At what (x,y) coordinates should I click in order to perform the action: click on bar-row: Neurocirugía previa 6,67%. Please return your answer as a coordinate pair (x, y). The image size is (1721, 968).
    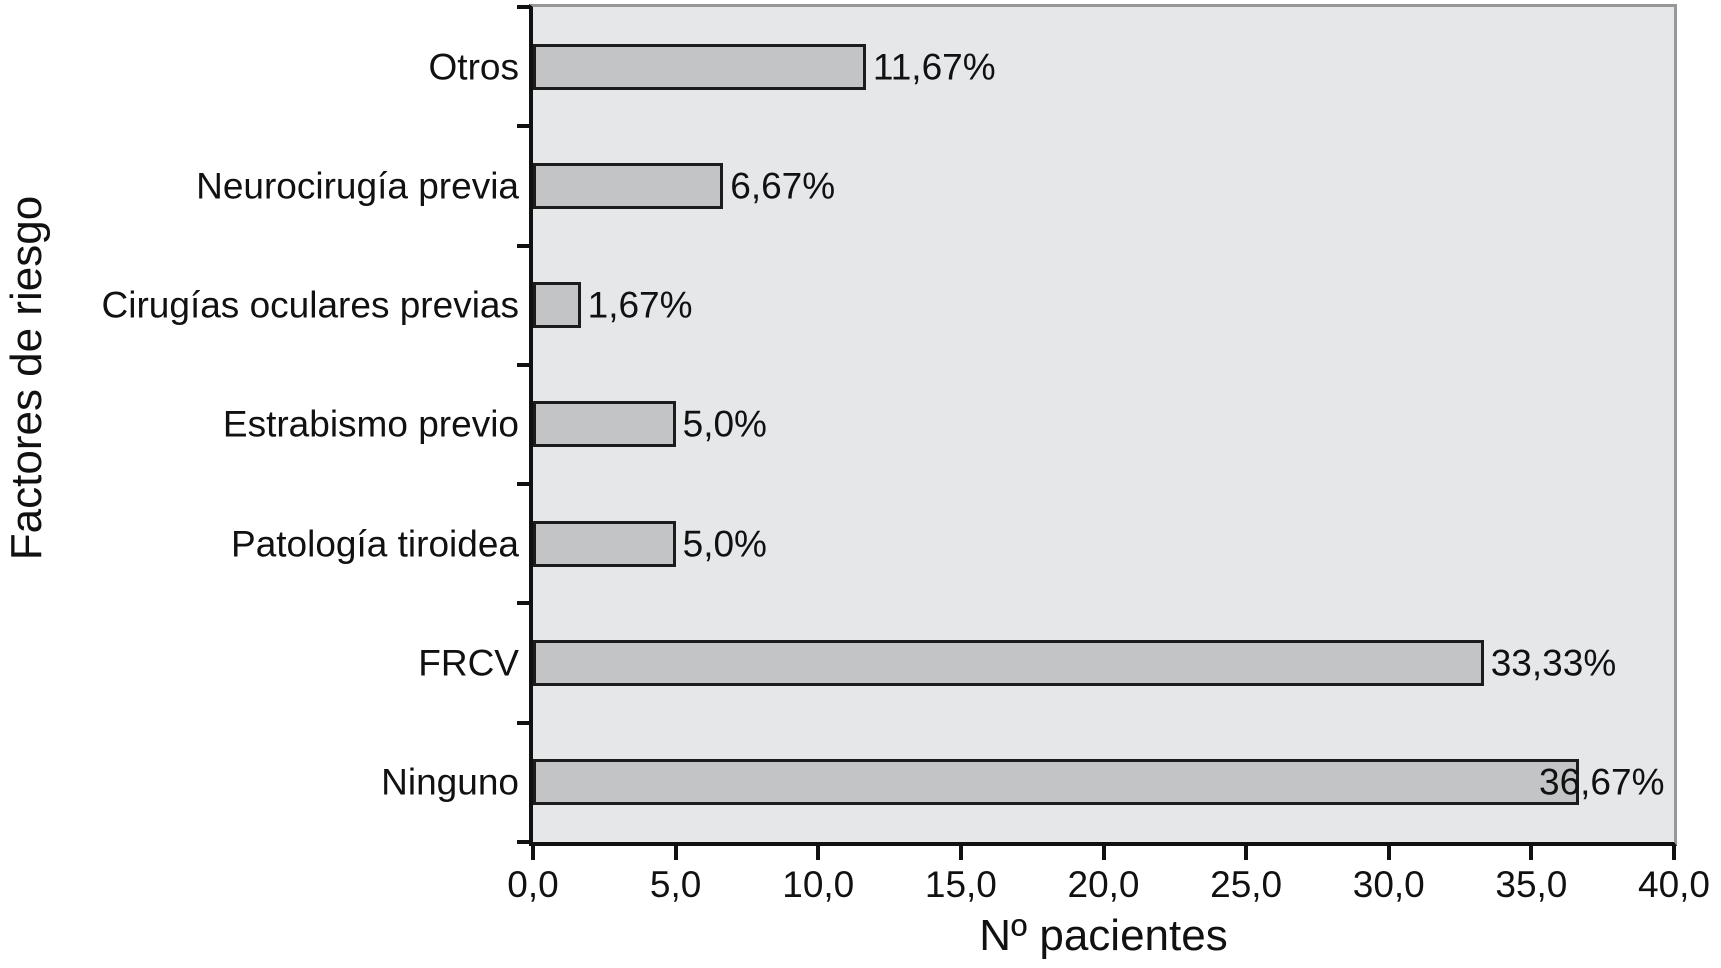
    Looking at the image, I should click on (935, 185).